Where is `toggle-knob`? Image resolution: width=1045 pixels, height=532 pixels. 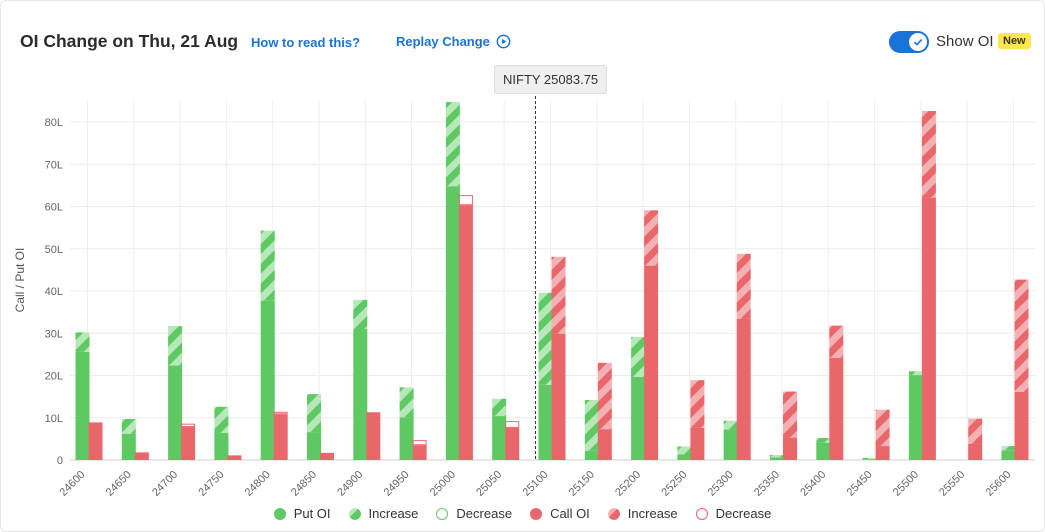
toggle-knob is located at coordinates (918, 42).